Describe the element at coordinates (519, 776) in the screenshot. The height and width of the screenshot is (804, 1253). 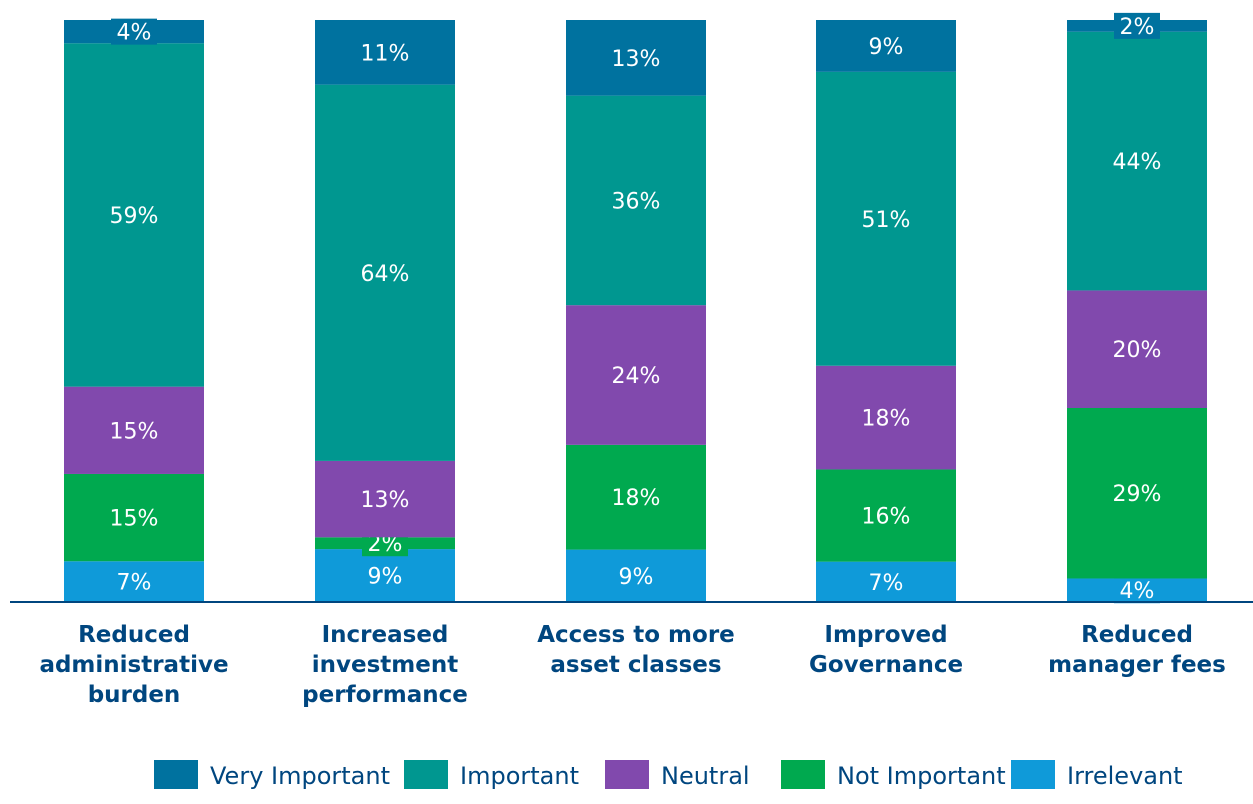
I see `legend-label-important: Important` at that location.